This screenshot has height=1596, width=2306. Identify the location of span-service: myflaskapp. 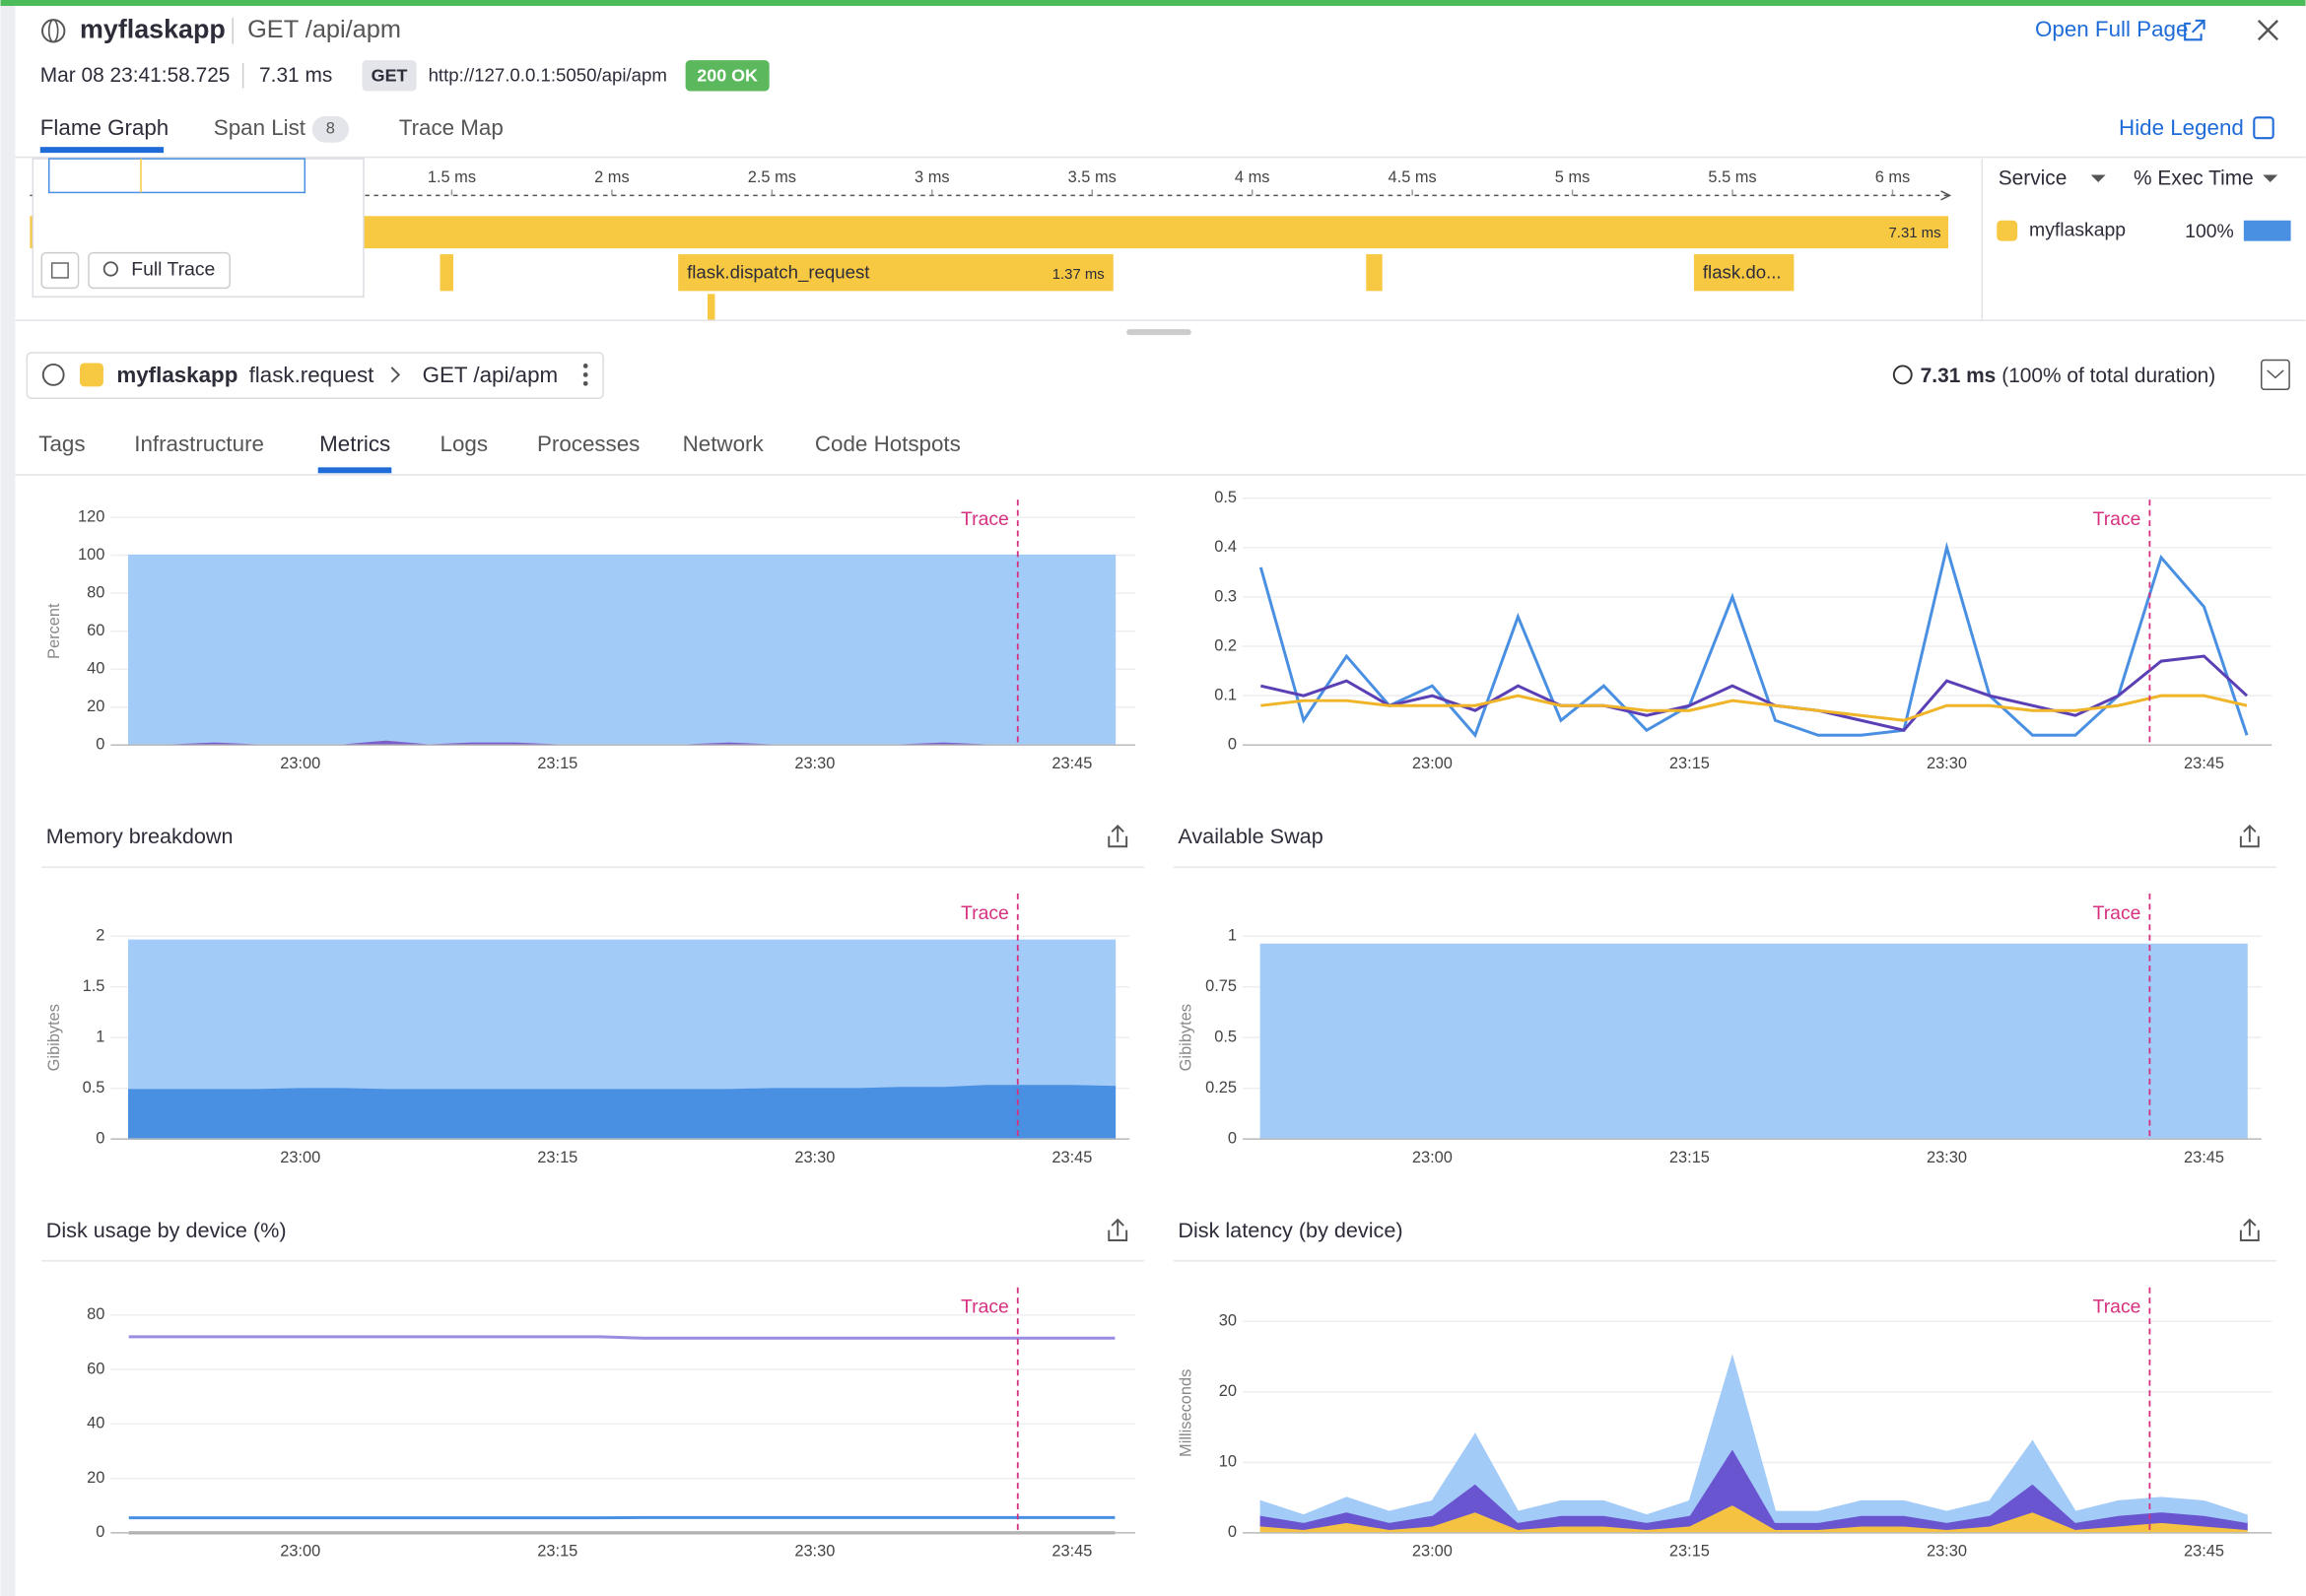
(177, 375).